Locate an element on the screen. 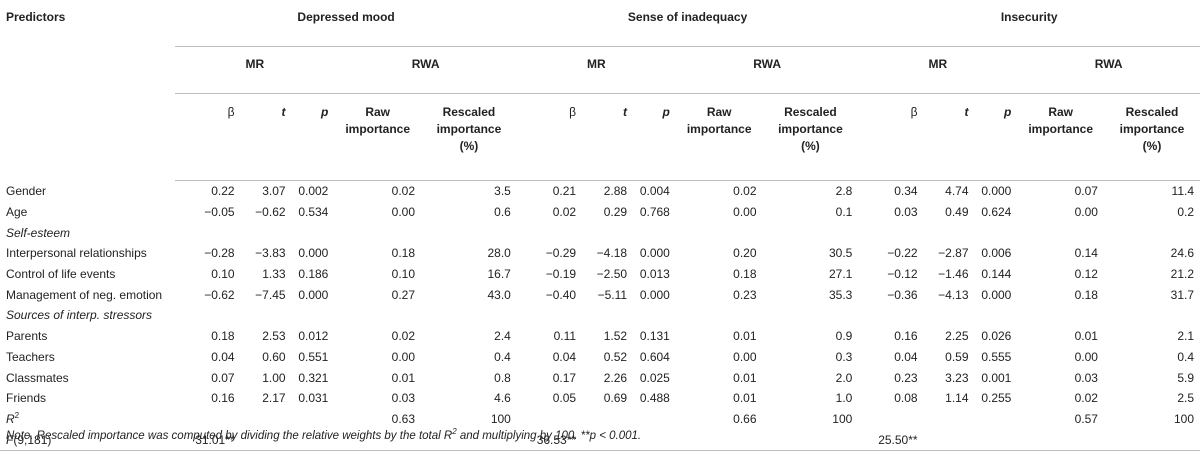 This screenshot has width=1200, height=451. section-row: Sources of interp. stressors is located at coordinates (600, 315).